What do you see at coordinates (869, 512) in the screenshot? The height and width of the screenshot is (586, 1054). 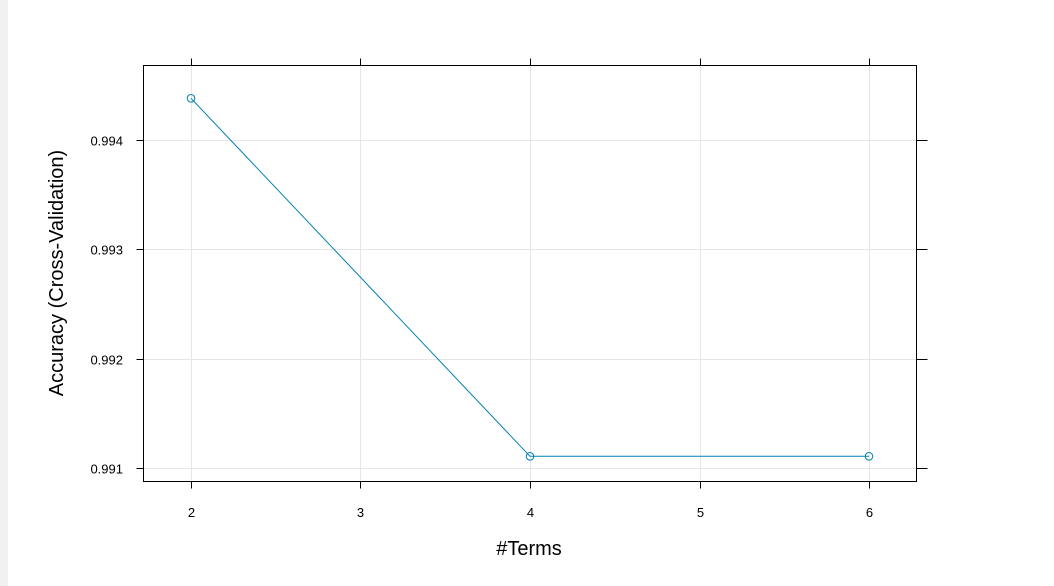 I see `x-tick-label: 6` at bounding box center [869, 512].